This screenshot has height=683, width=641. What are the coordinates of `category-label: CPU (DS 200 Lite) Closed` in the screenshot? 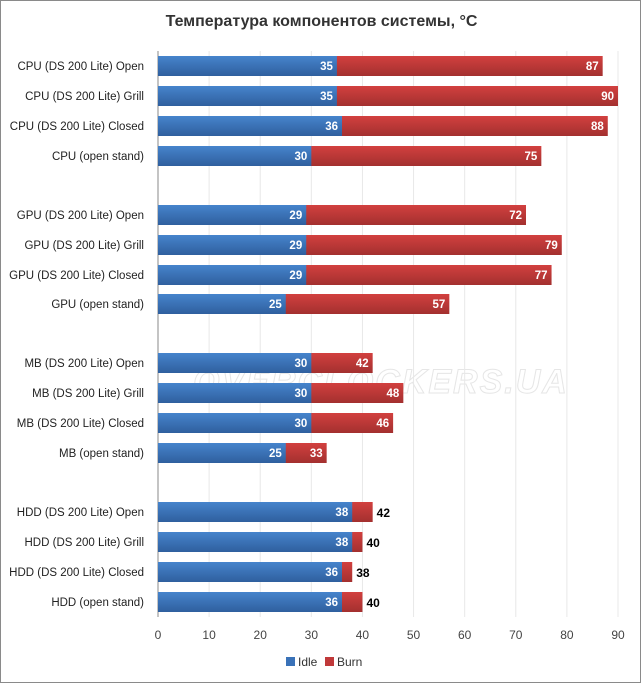 It's located at (77, 127).